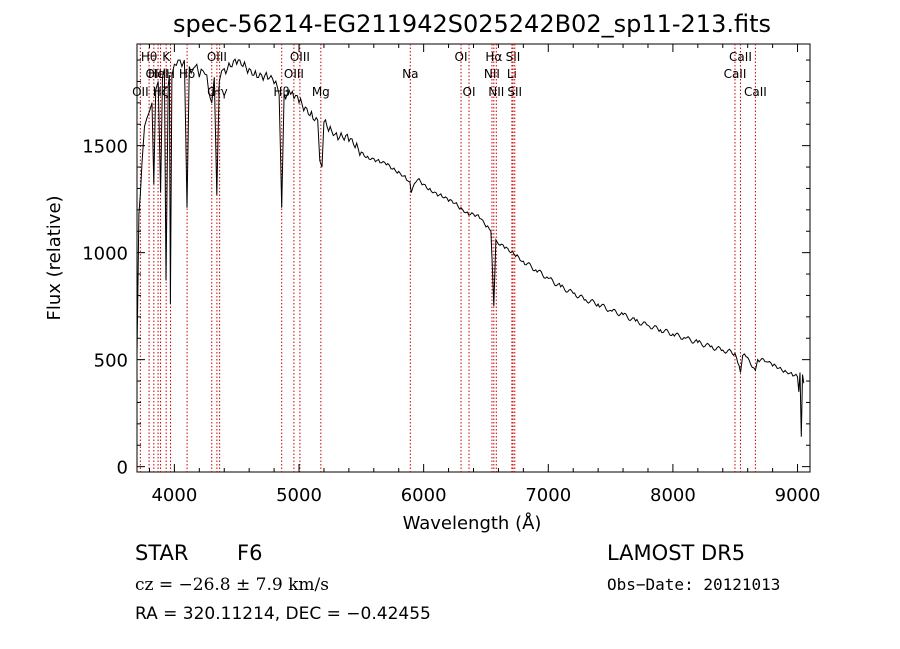 The image size is (900, 649). Describe the element at coordinates (321, 92) in the screenshot. I see `line-marker-label-14: Mg` at that location.